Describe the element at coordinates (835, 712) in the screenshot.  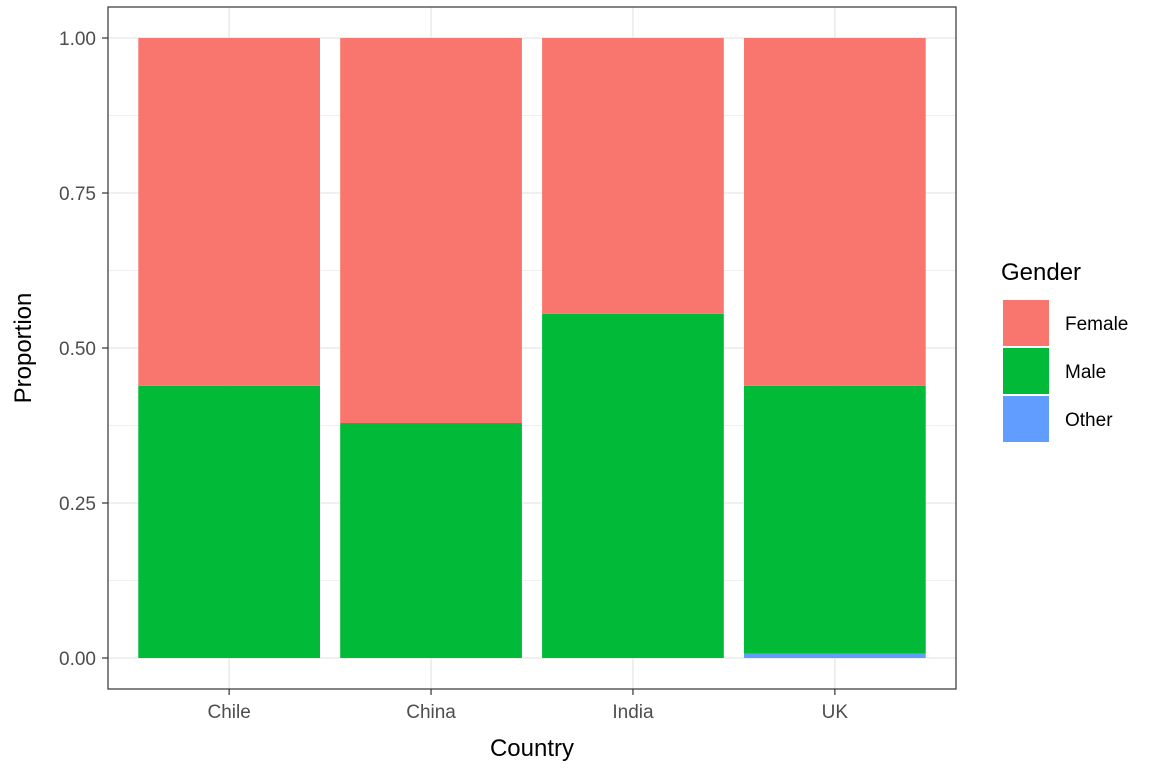
I see `x-tick-label: UK` at that location.